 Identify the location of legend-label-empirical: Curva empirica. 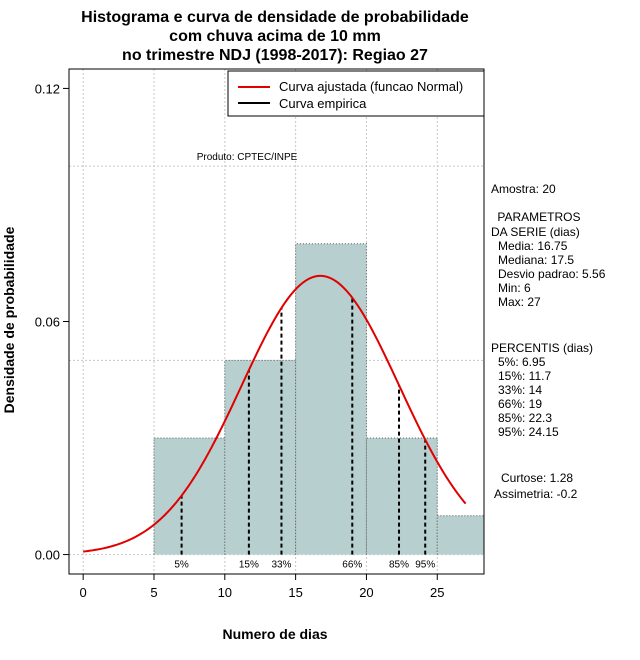
(323, 103).